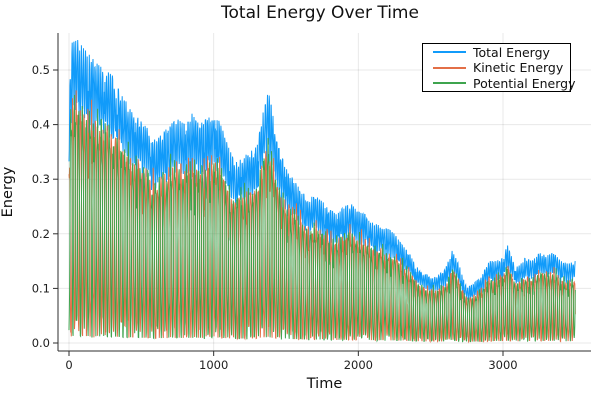 This screenshot has width=600, height=400. I want to click on legend-item-potential-energy: Potential Energy, so click(499, 83).